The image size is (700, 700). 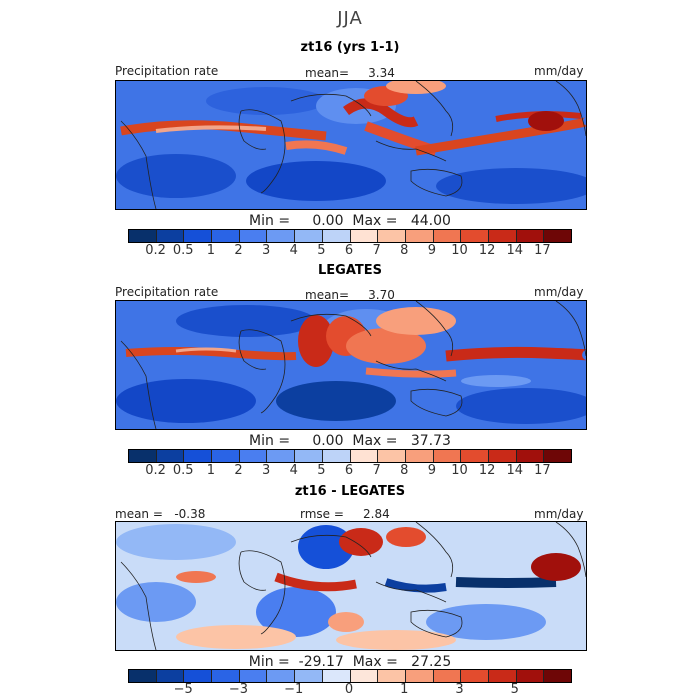 What do you see at coordinates (350, 73) in the screenshot?
I see `panel-1-mean-label: mean= 3.34` at bounding box center [350, 73].